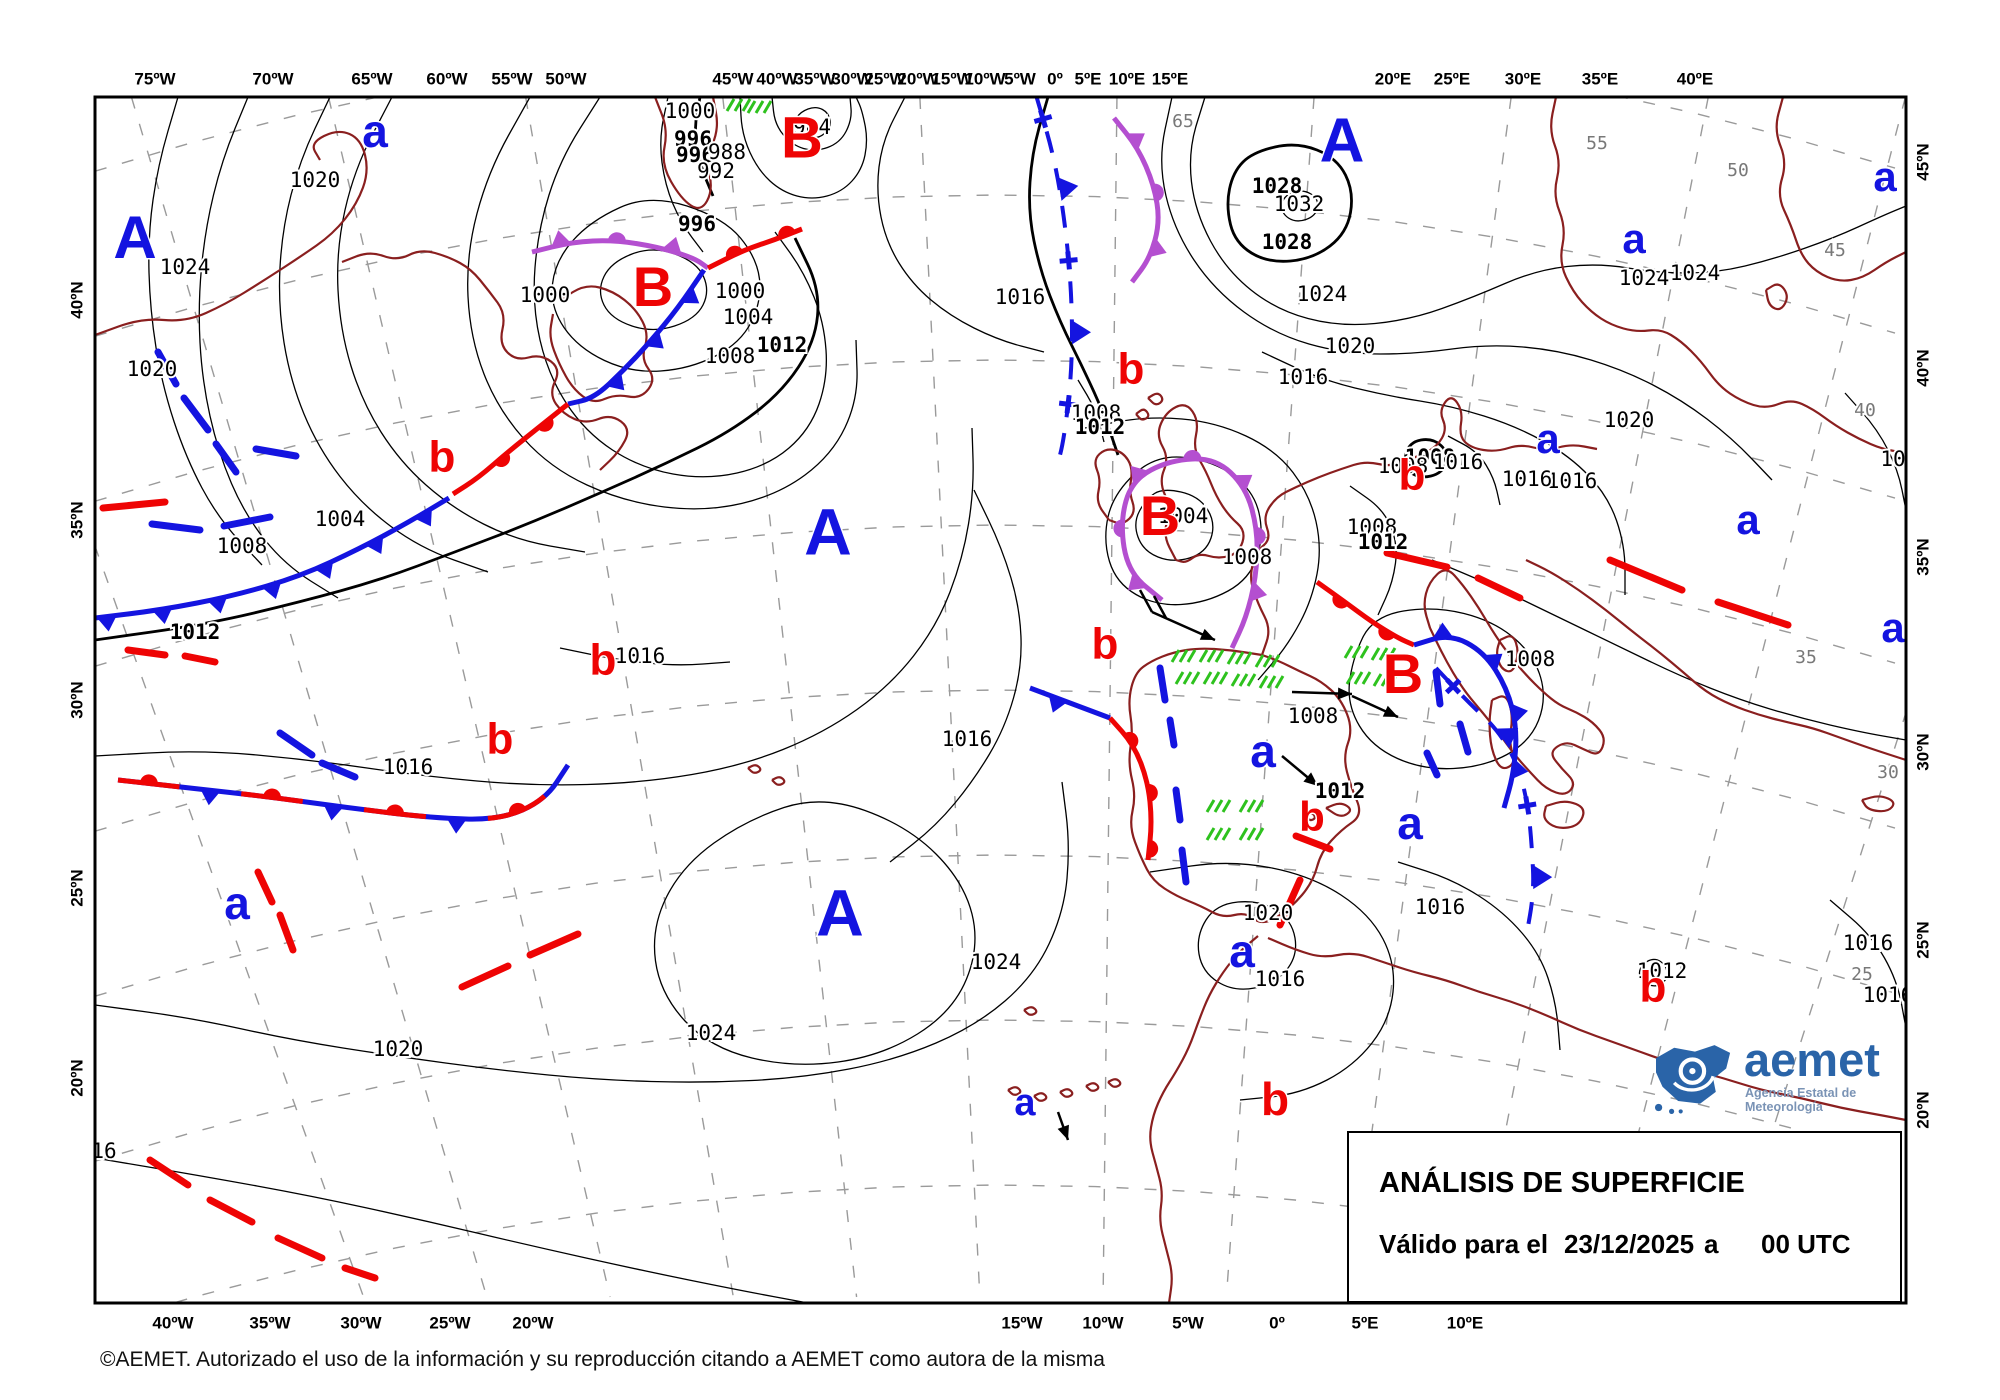  I want to click on wind-arrows, so click(1227, 865).